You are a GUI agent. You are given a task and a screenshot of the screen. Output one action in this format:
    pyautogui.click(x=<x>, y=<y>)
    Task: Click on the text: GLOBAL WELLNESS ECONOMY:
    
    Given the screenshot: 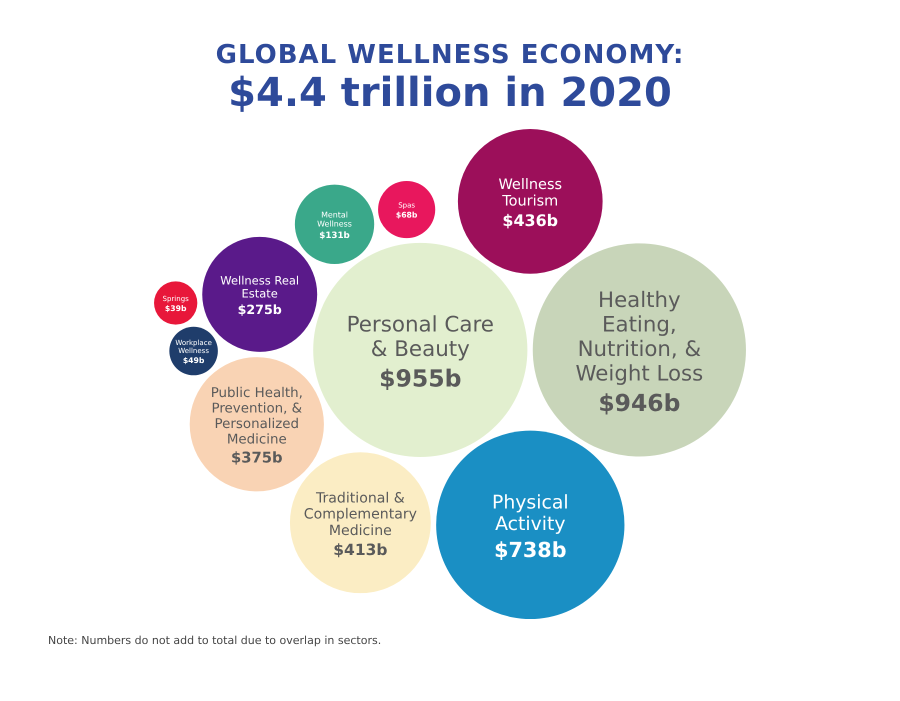 What is the action you would take?
    pyautogui.click(x=450, y=55)
    